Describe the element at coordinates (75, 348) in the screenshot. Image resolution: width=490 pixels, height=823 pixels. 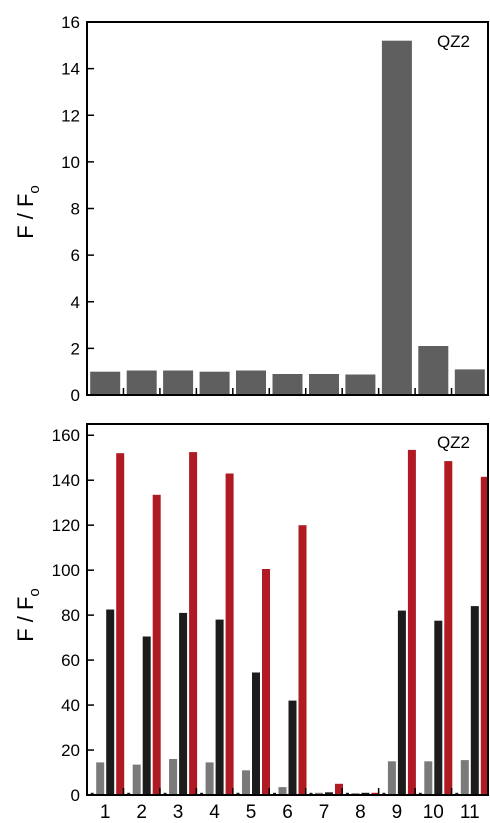
I see `top-y-tick-label-2: 2` at that location.